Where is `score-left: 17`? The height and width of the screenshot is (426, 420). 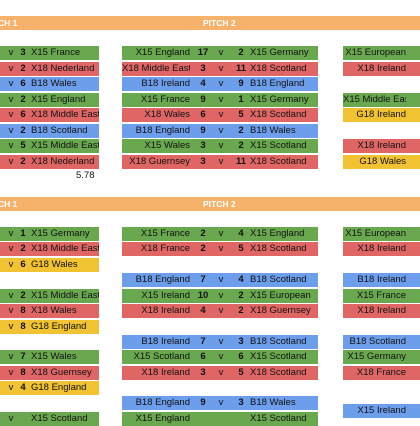
score-left: 17 is located at coordinates (203, 52).